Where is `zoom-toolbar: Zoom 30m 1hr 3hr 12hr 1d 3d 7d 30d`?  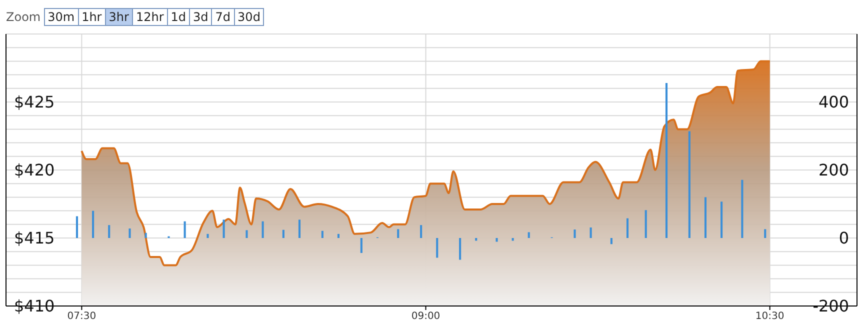
zoom-toolbar: Zoom 30m 1hr 3hr 12hr 1d 3d 7d 30d is located at coordinates (135, 17).